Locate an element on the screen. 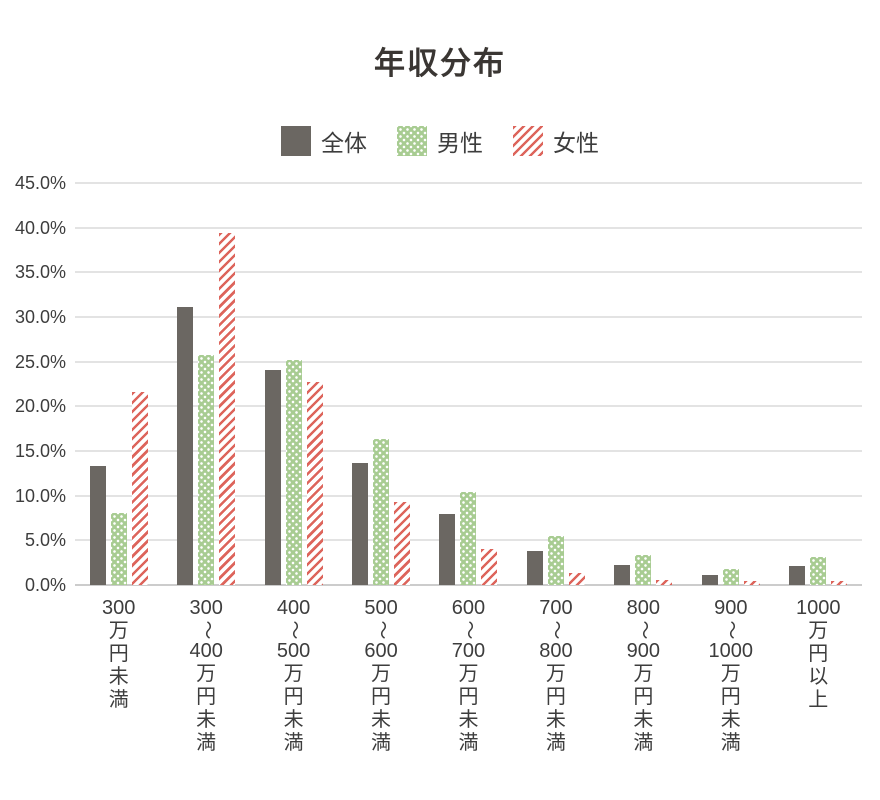 The width and height of the screenshot is (880, 800). x-tick-label: 800 〜 900 万円未満 is located at coordinates (643, 676).